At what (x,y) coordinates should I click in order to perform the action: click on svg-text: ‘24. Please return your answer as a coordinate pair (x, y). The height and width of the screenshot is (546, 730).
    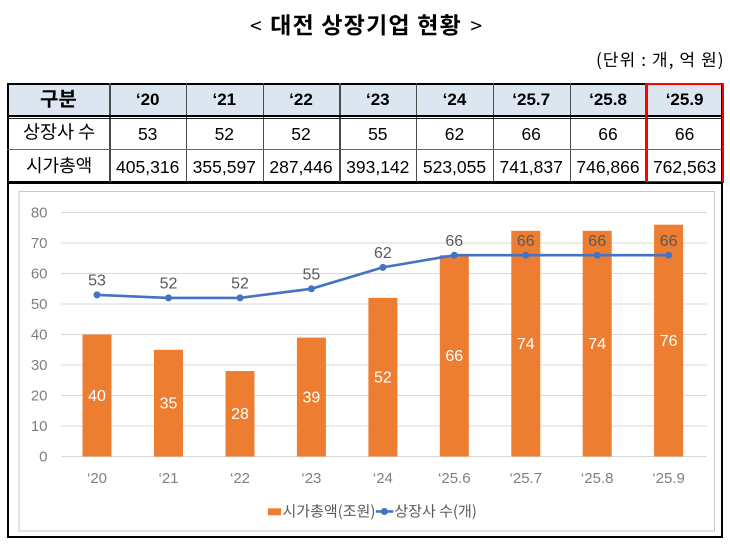
    Looking at the image, I should click on (383, 478).